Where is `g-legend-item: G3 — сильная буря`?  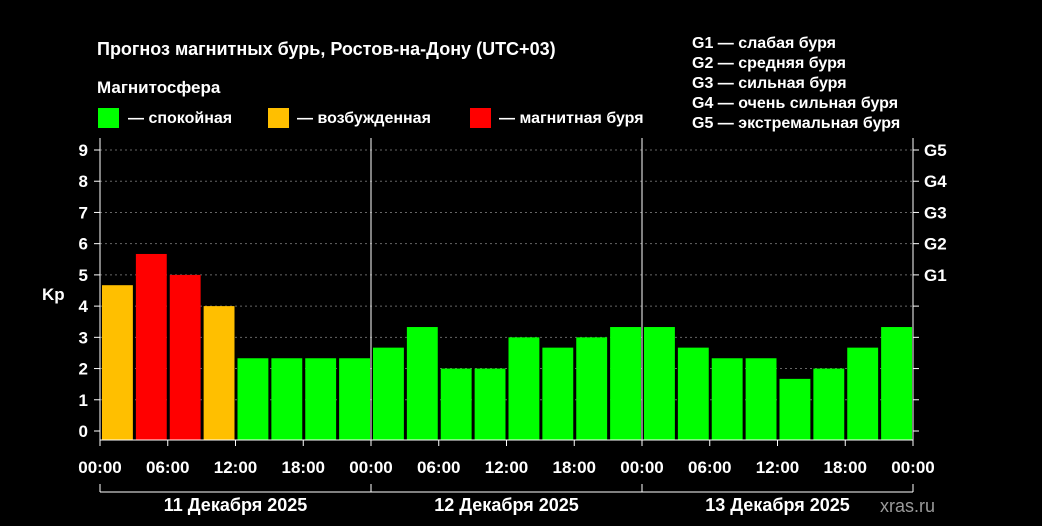
g-legend-item: G3 — сильная буря is located at coordinates (769, 83).